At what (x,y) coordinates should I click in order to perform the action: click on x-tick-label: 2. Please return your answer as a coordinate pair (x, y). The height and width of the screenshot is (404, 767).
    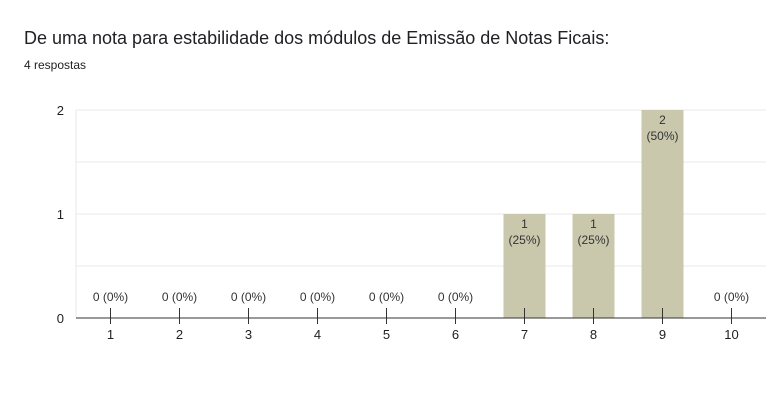
    Looking at the image, I should click on (179, 334).